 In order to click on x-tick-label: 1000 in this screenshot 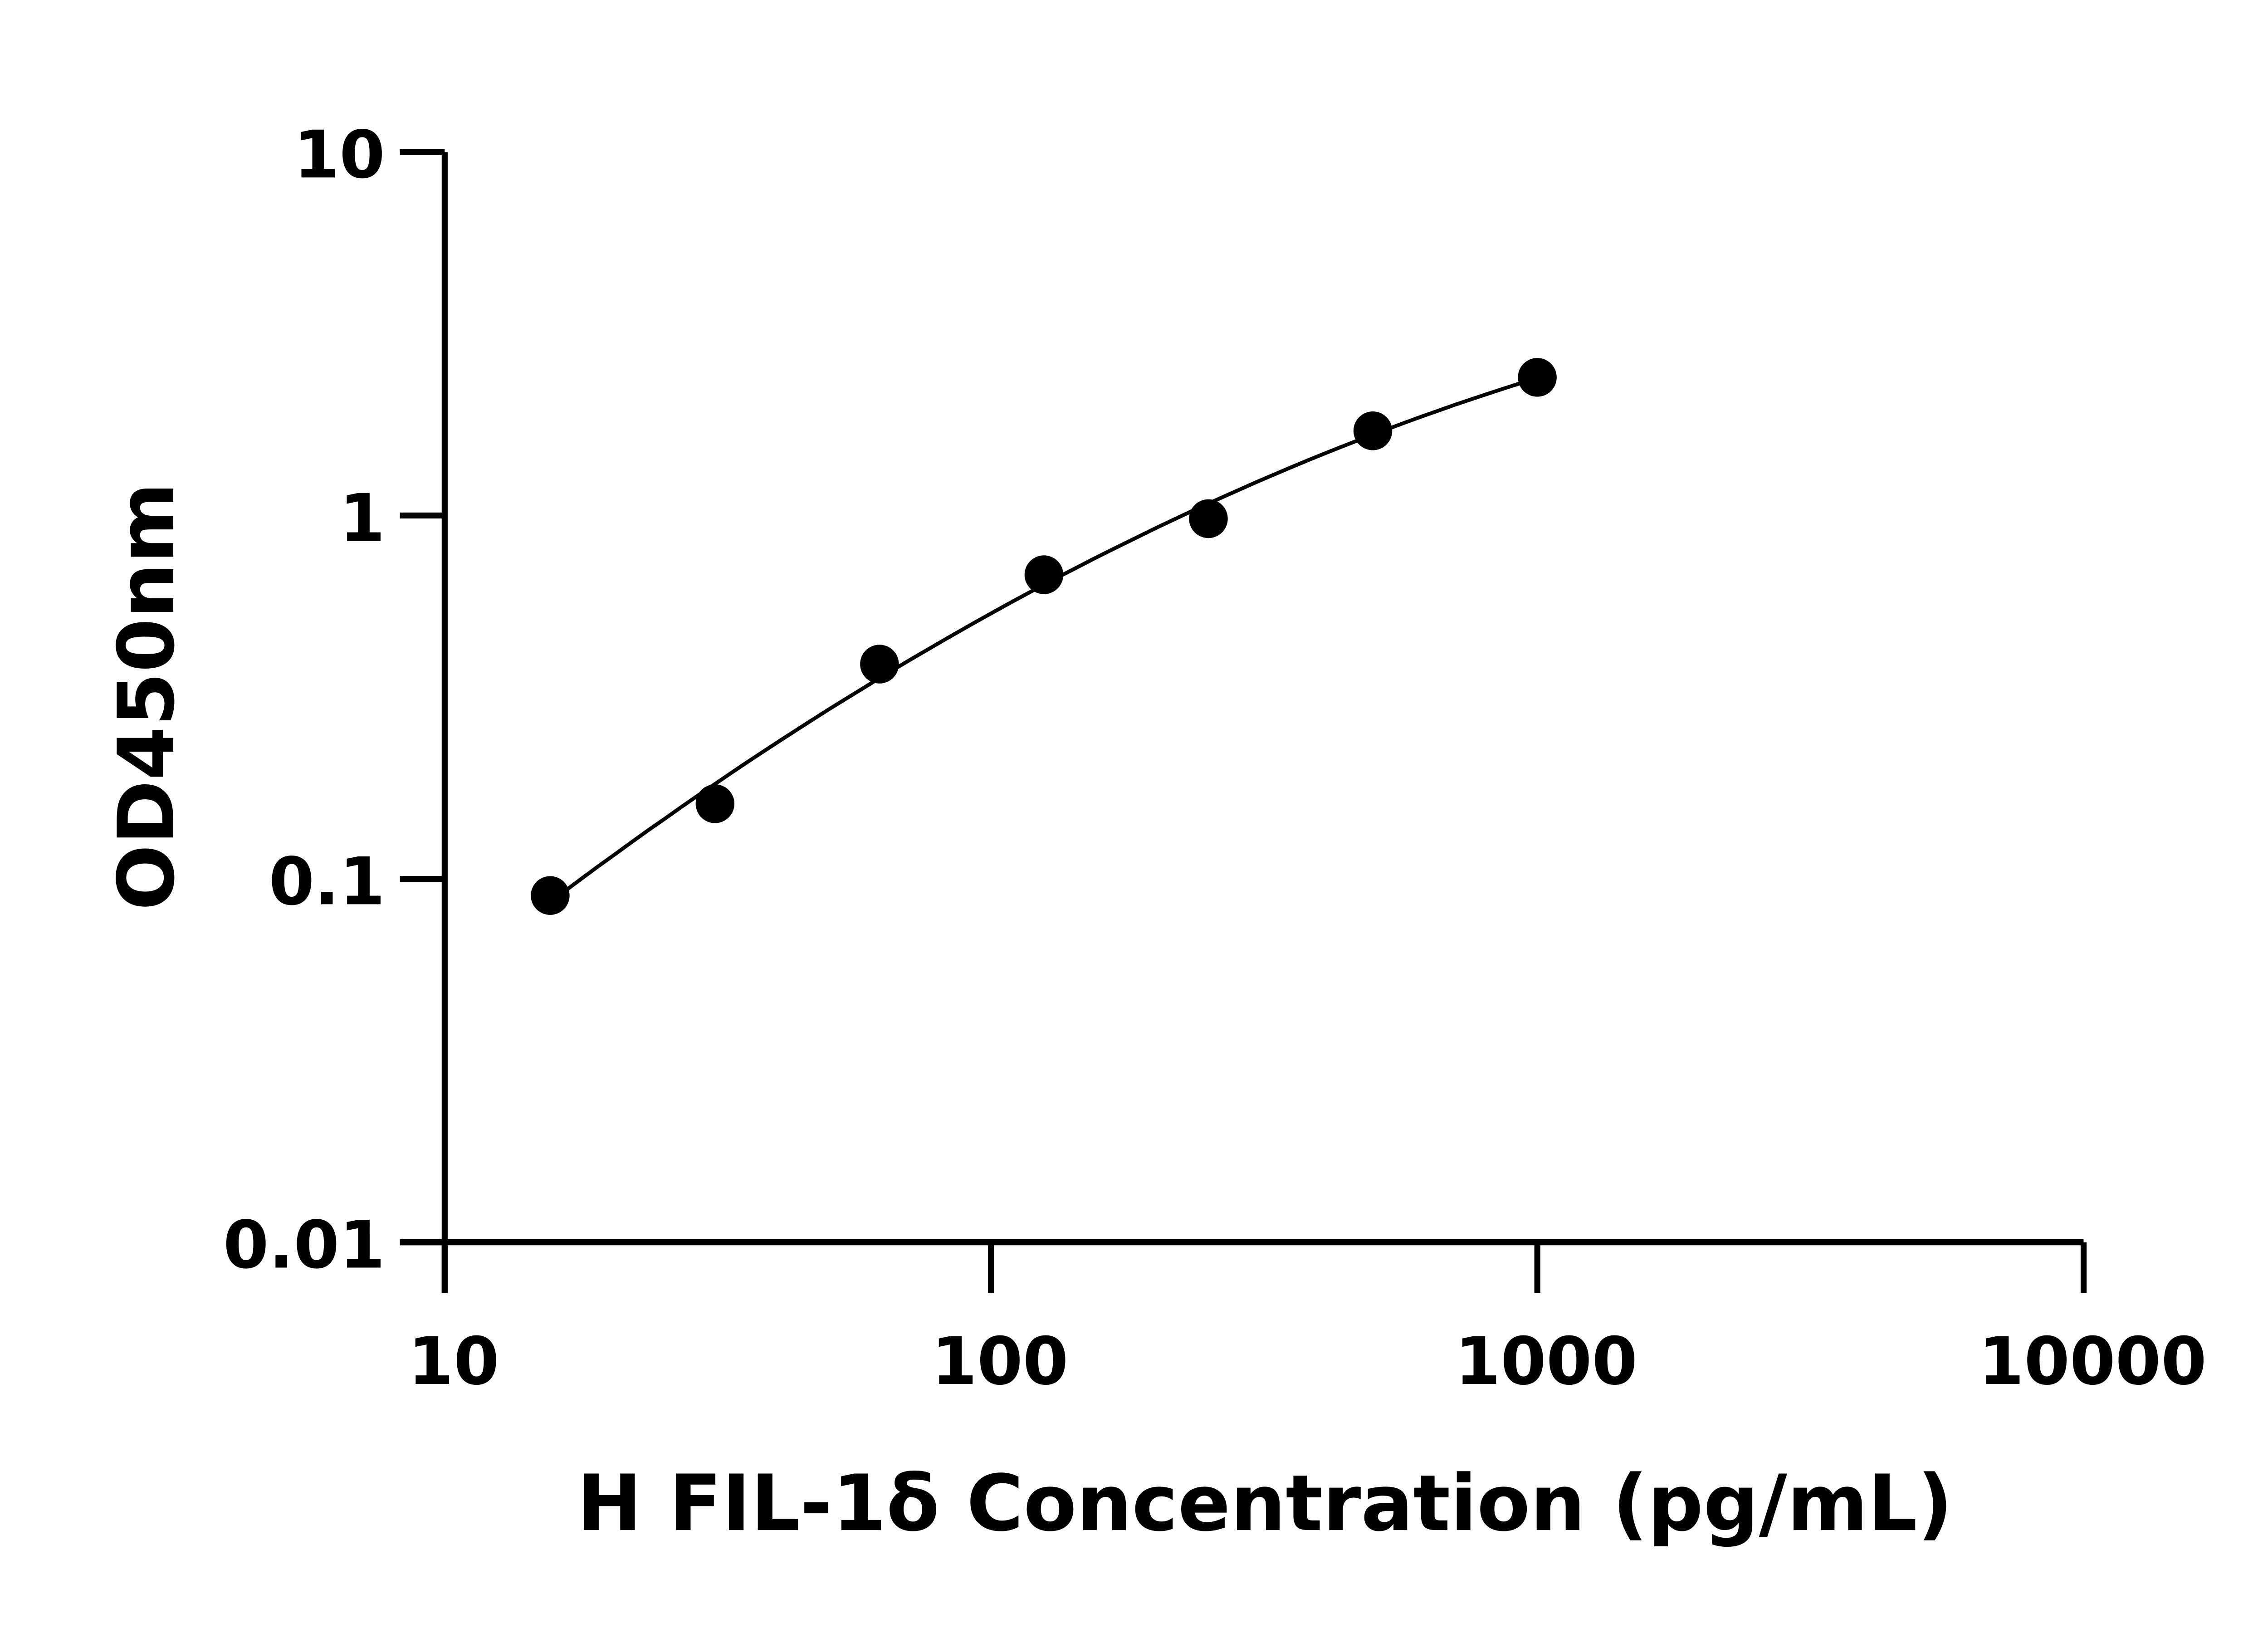, I will do `click(1546, 1362)`.